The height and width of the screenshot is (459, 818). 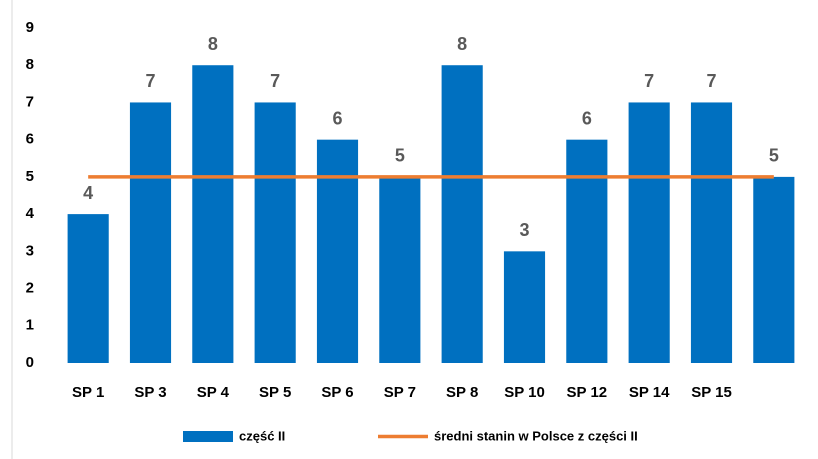 I want to click on x-tick-label: SP 3, so click(x=150, y=392).